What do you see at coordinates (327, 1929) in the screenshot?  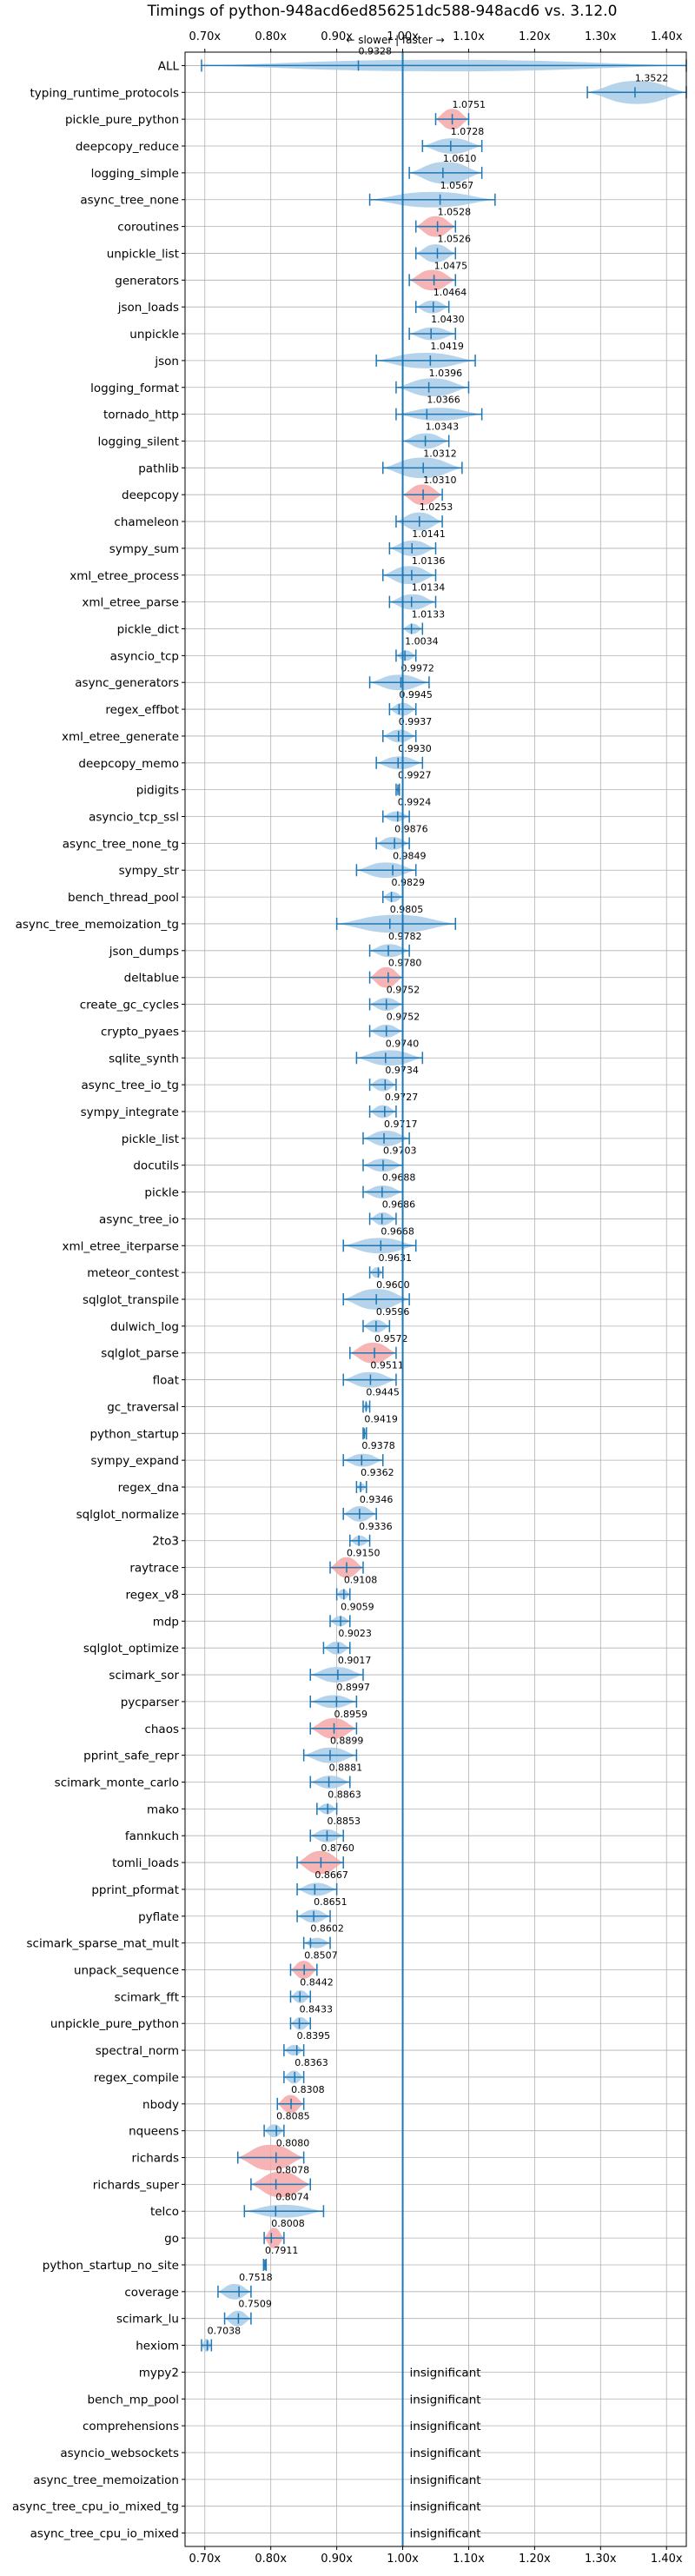 I see `value-label: 0.8602` at bounding box center [327, 1929].